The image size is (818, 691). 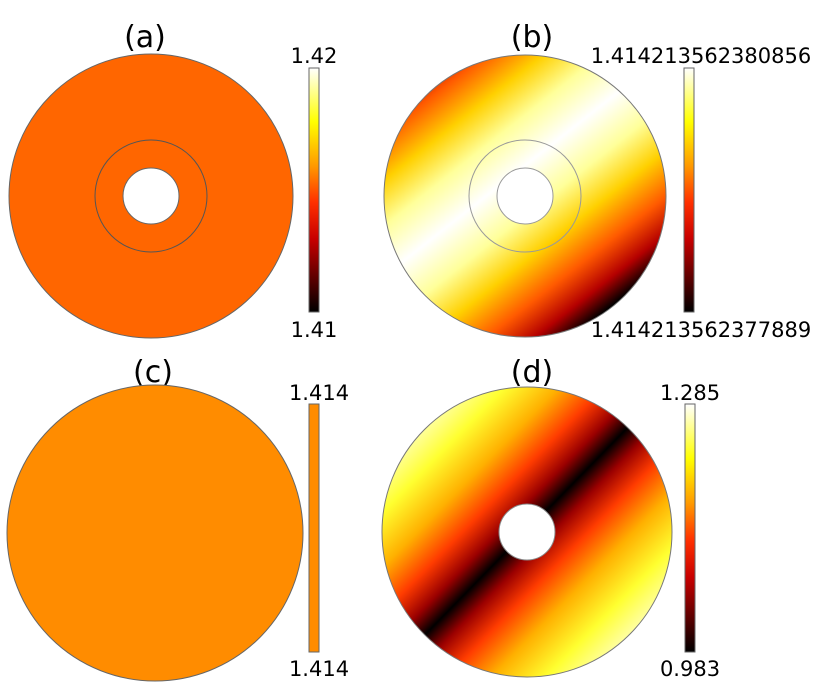 What do you see at coordinates (532, 372) in the screenshot?
I see `panel-d-label: (d)` at bounding box center [532, 372].